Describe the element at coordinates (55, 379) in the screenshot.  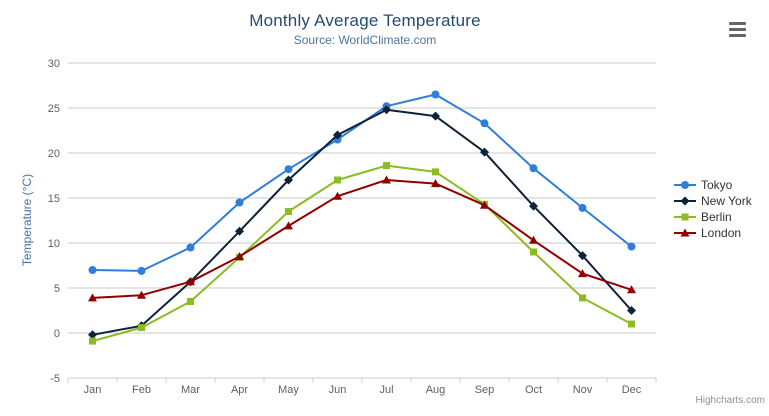
I see `y-axis-label: -5` at that location.